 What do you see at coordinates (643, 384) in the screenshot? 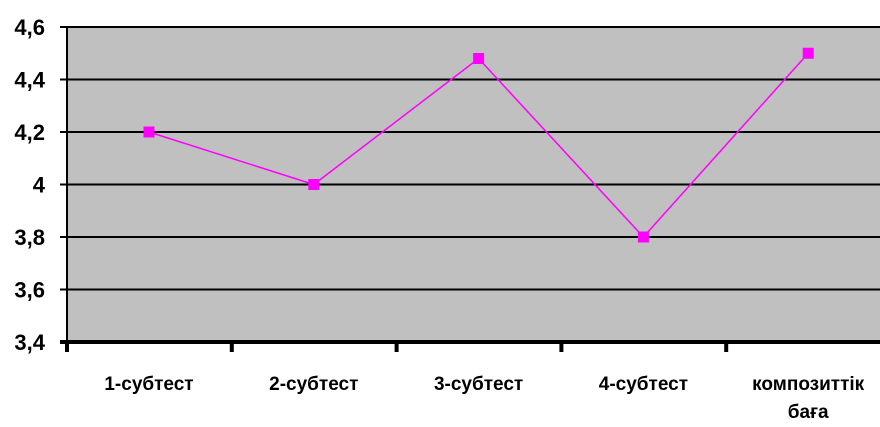
I see `x-tick-label: 4-субтест` at bounding box center [643, 384].